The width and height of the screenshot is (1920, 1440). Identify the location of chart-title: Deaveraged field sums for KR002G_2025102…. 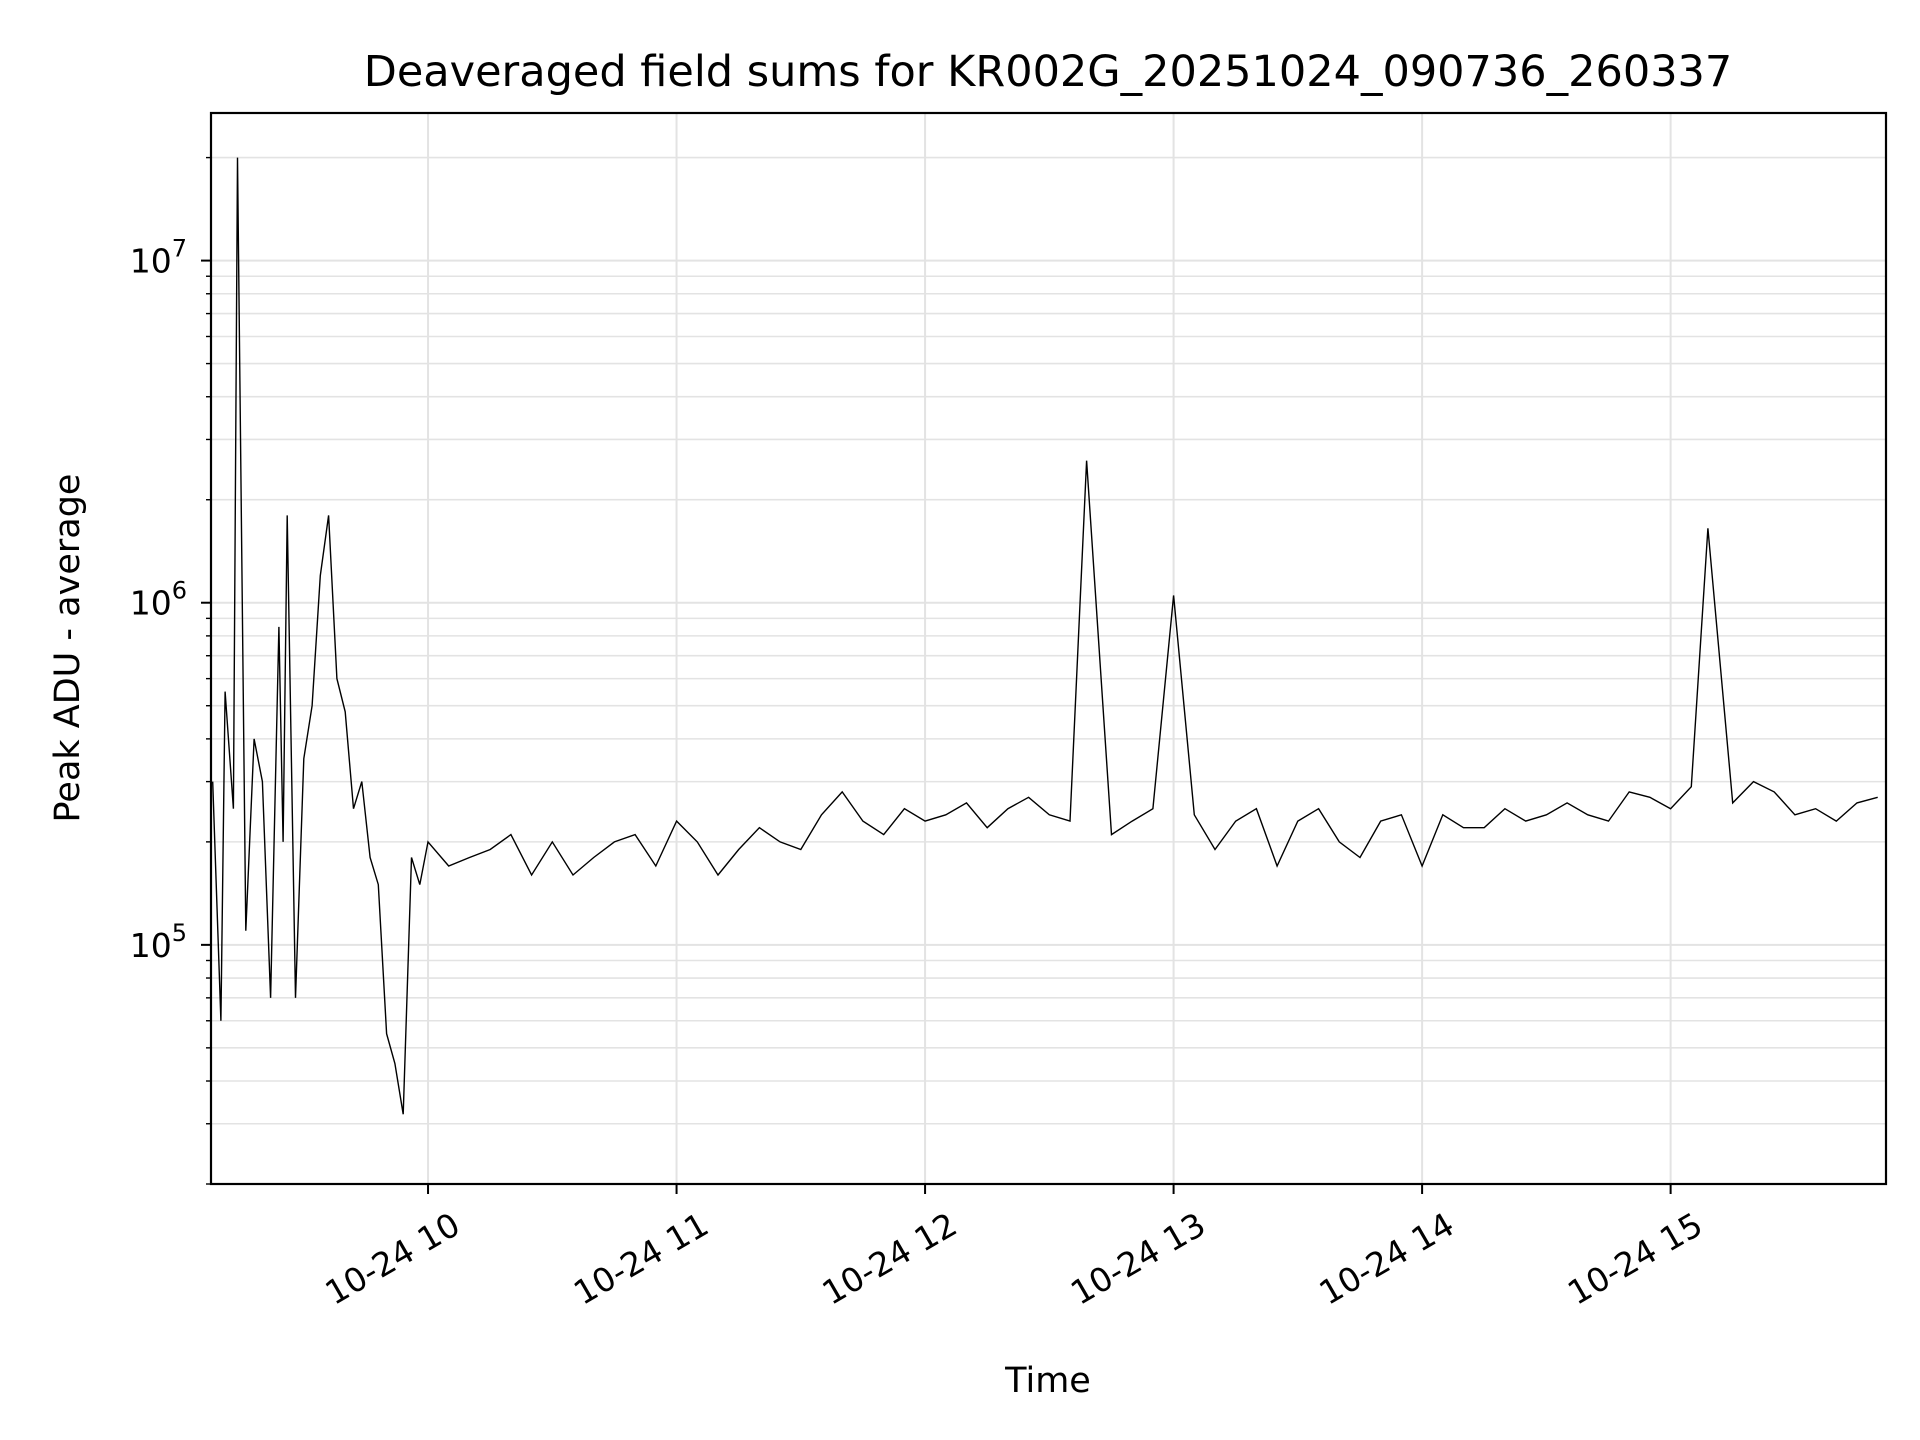
(1048, 72).